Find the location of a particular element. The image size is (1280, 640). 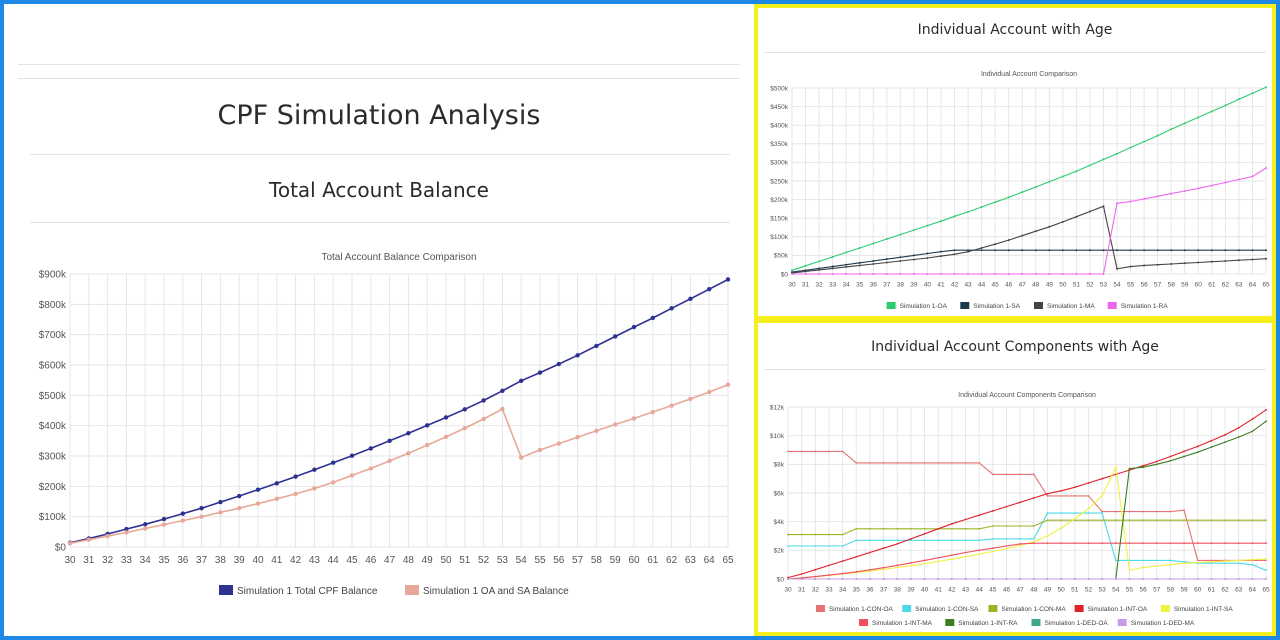

legend-label: Simulation 1-DED-OA is located at coordinates (1077, 623).